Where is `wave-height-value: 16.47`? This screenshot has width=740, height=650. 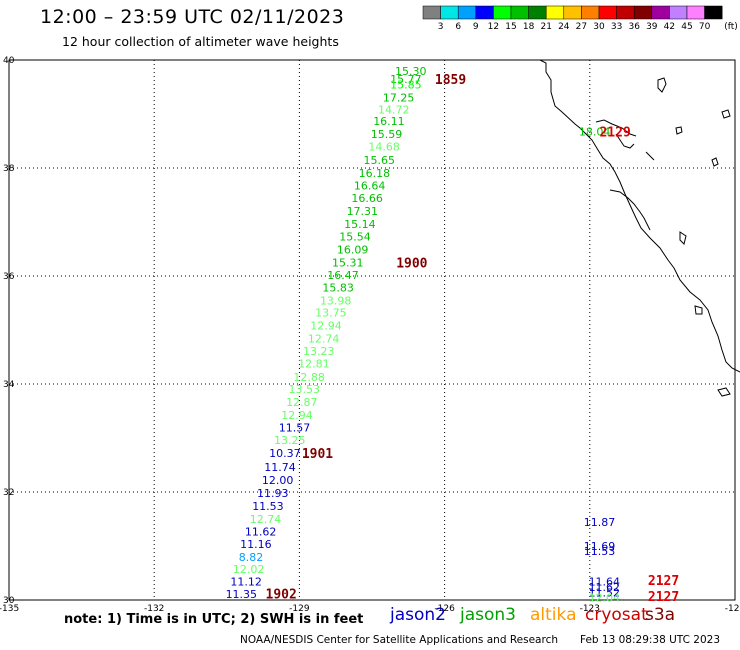
wave-height-value: 16.47 is located at coordinates (343, 275).